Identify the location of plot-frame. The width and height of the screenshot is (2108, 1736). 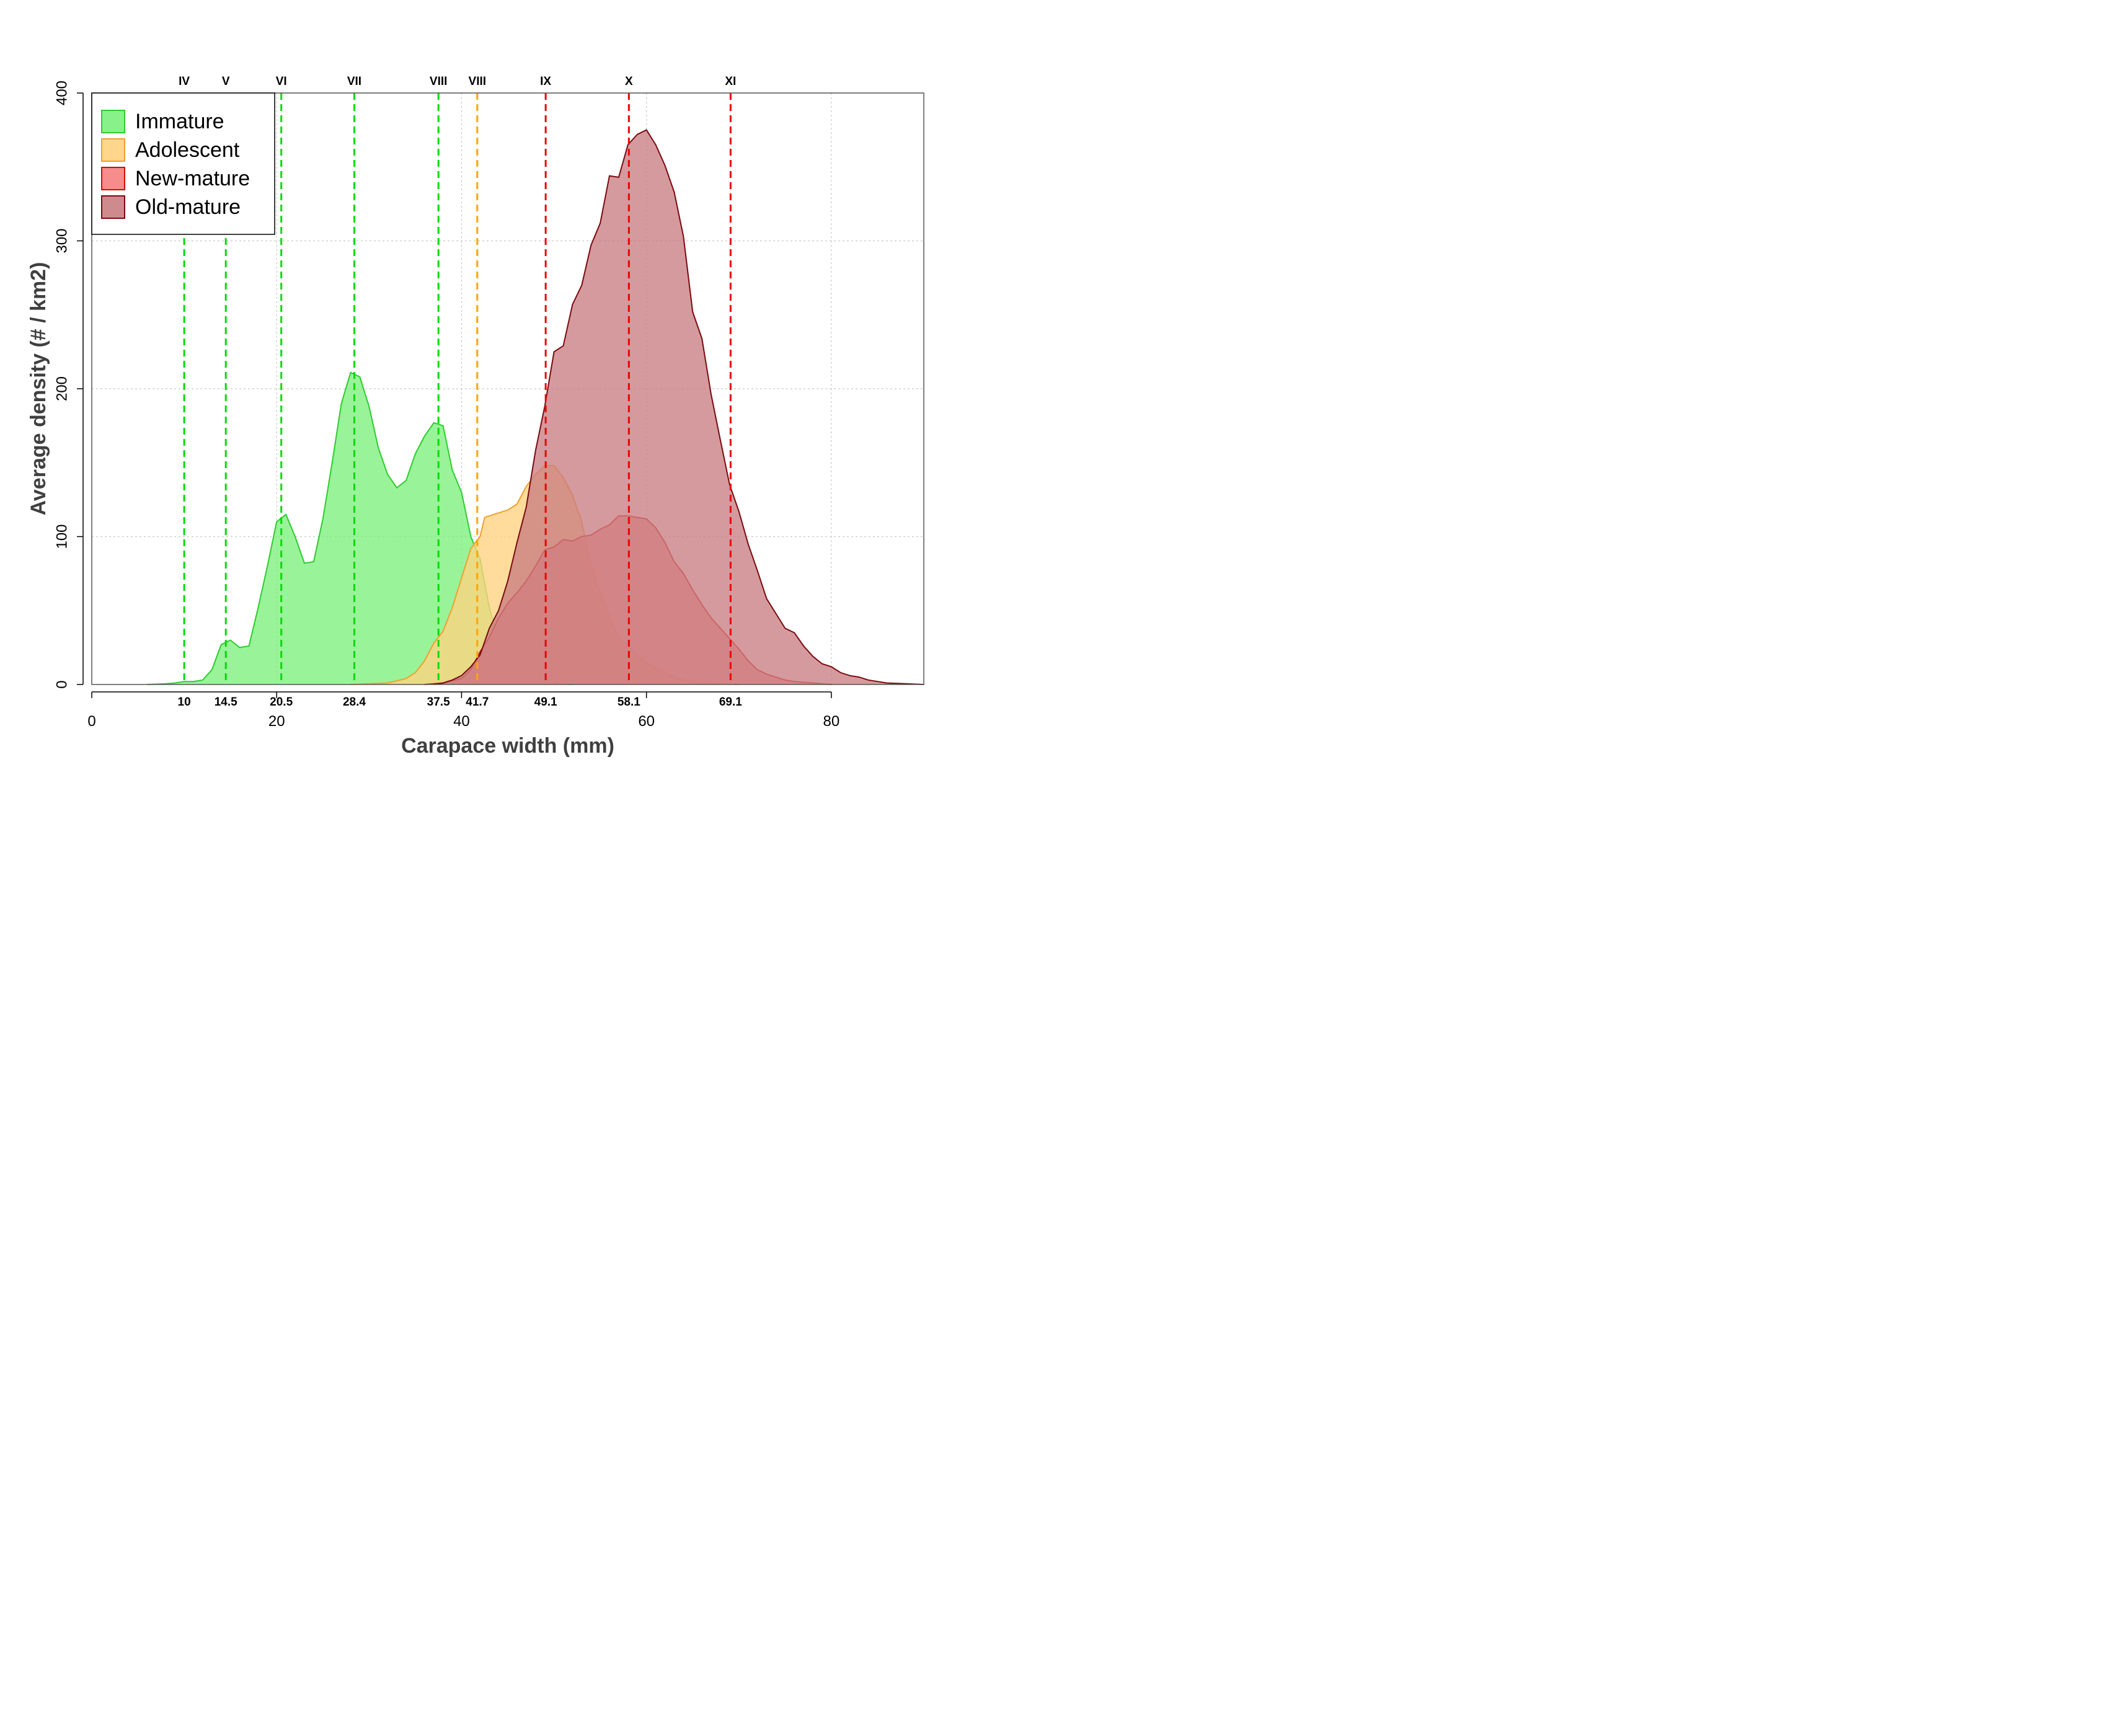
(507, 388).